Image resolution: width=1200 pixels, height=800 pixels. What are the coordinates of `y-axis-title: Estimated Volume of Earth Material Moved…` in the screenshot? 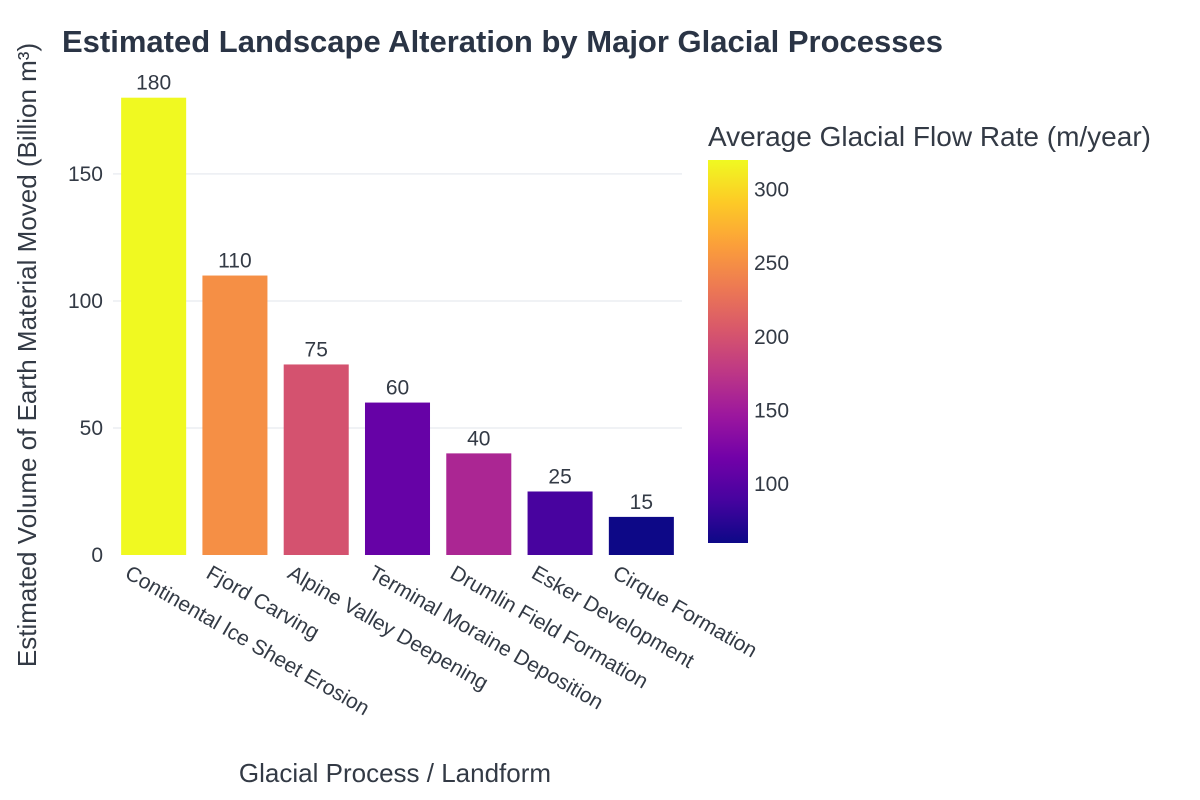 It's located at (27, 355).